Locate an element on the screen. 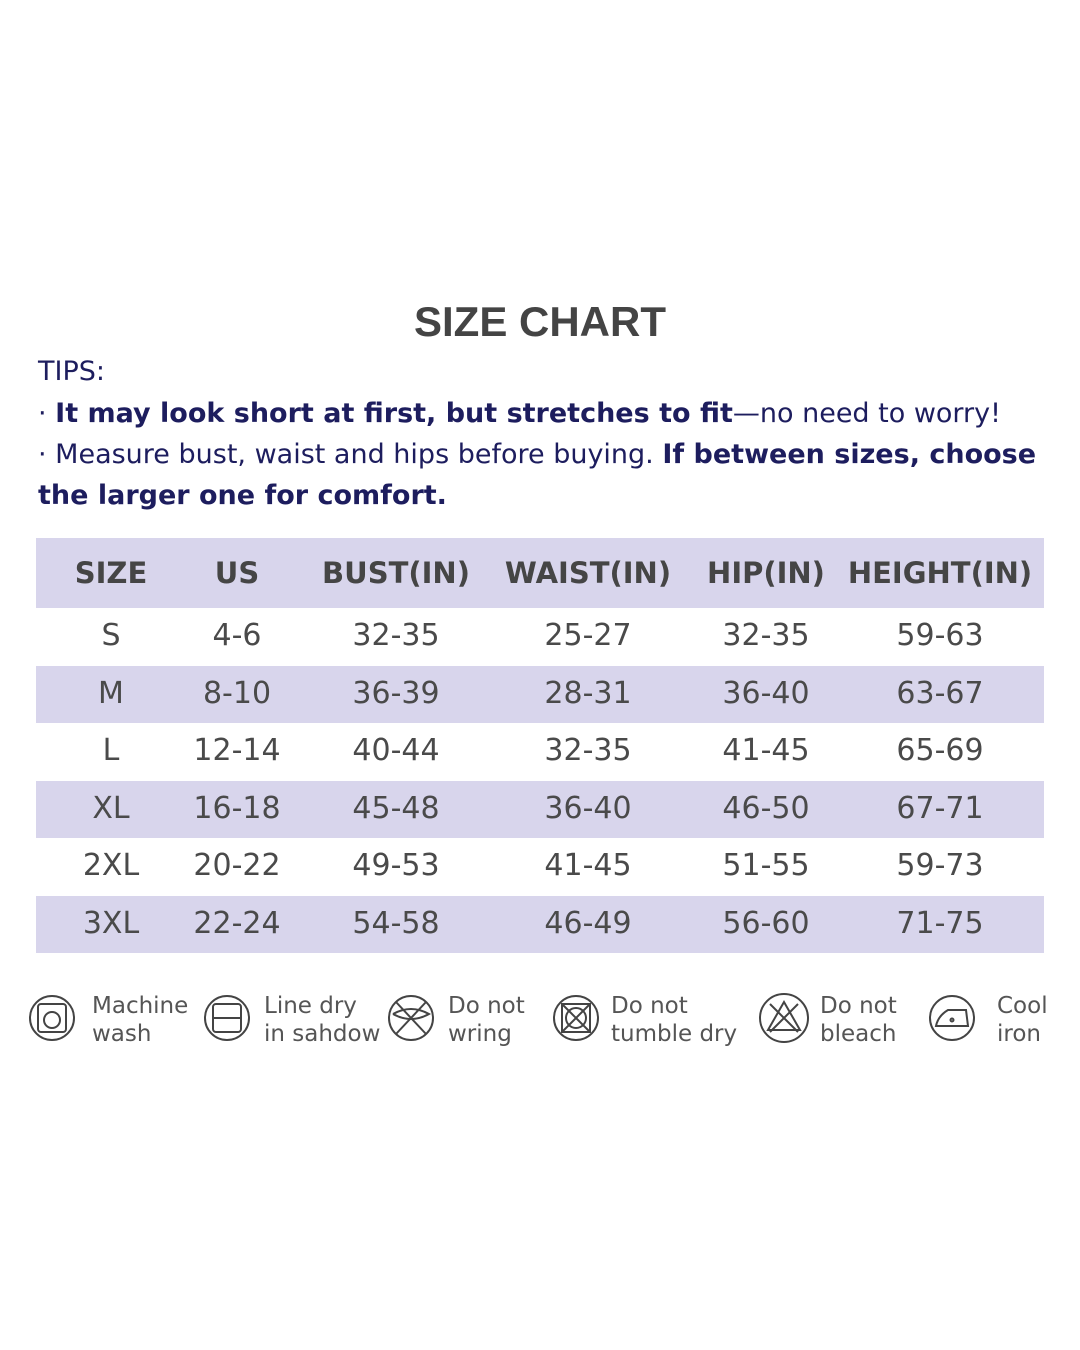 This screenshot has width=1080, height=1350. table-cell: 45-48 is located at coordinates (396, 808).